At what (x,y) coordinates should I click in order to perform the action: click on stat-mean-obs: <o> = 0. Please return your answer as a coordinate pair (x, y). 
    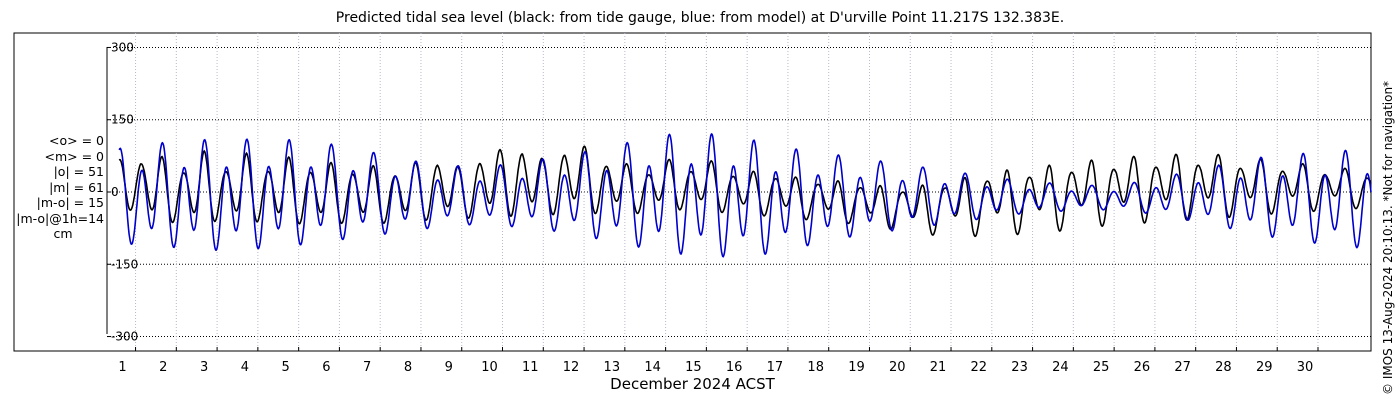
    Looking at the image, I should click on (76, 140).